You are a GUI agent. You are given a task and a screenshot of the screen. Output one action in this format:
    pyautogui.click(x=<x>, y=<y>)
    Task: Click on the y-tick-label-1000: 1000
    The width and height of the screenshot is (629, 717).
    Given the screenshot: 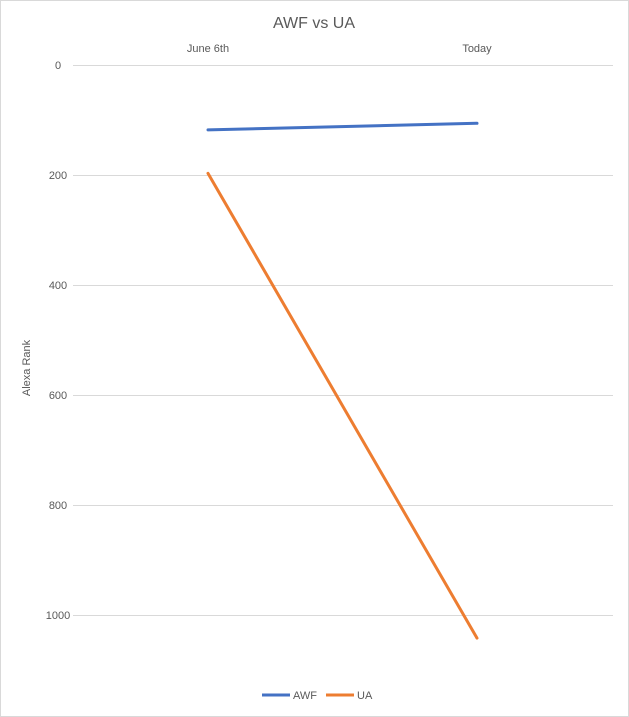 What is the action you would take?
    pyautogui.click(x=58, y=616)
    